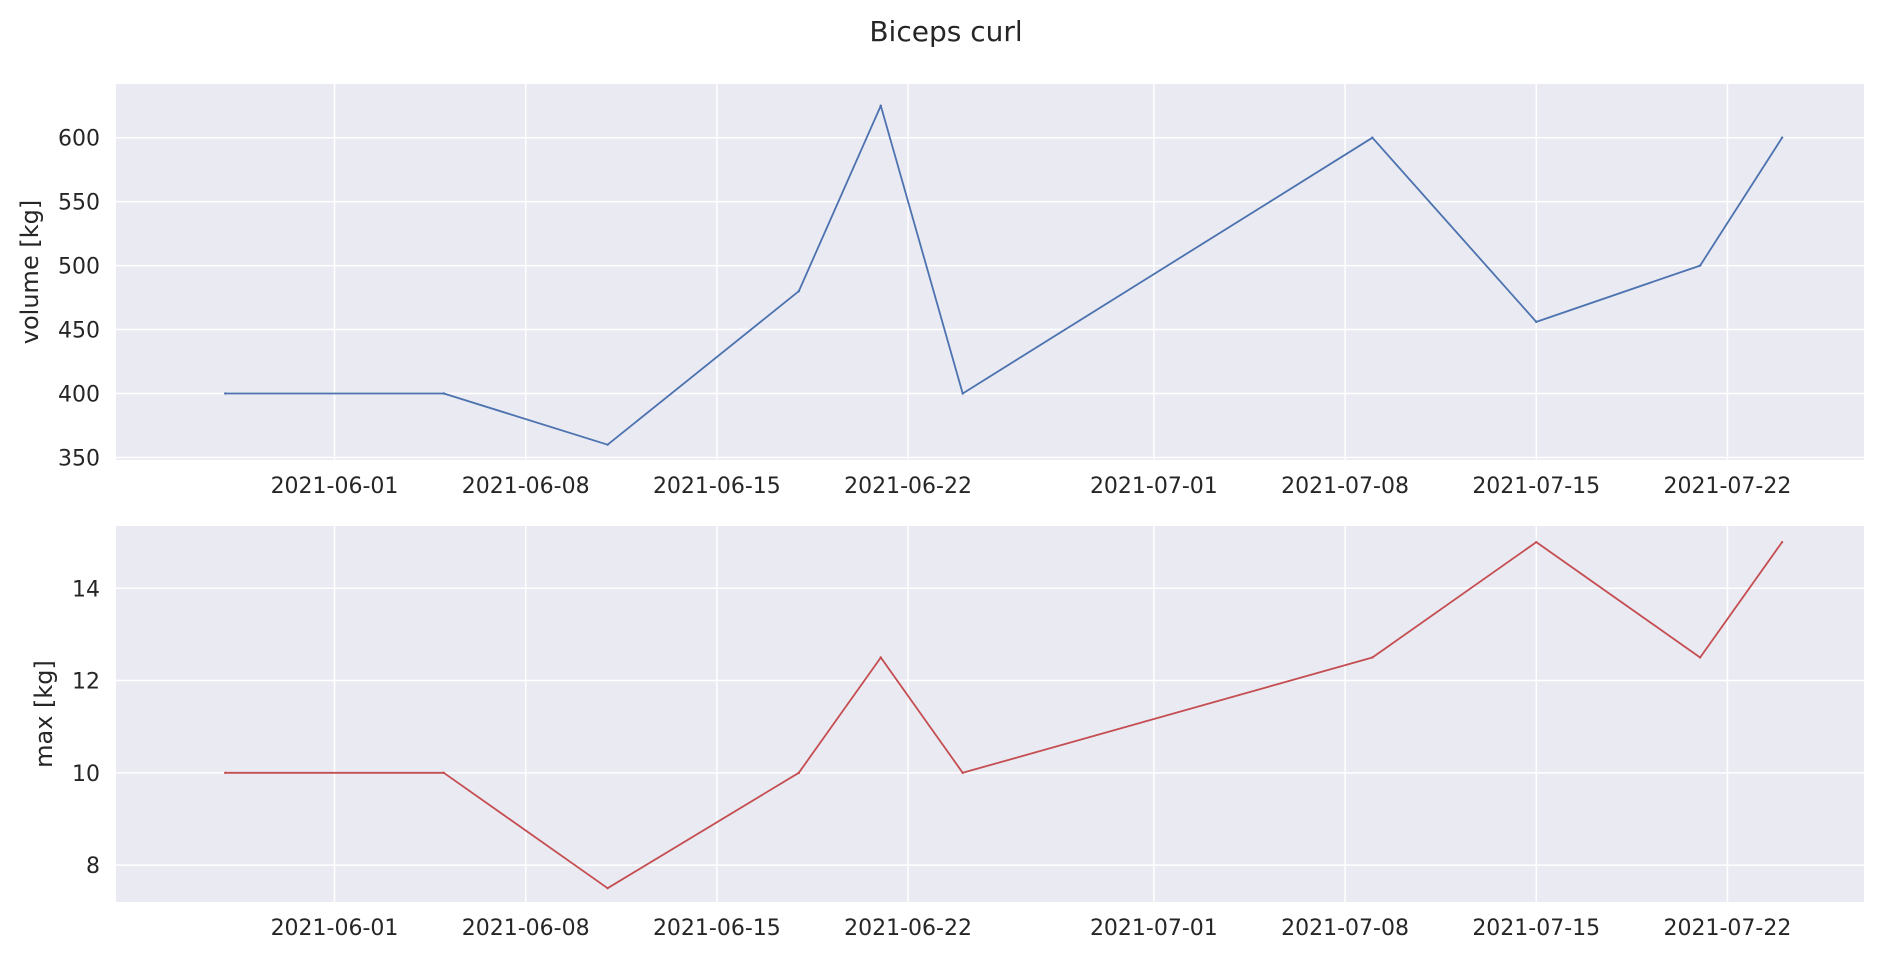 Image resolution: width=1889 pixels, height=965 pixels. What do you see at coordinates (86, 589) in the screenshot?
I see `y-tick-label: 14` at bounding box center [86, 589].